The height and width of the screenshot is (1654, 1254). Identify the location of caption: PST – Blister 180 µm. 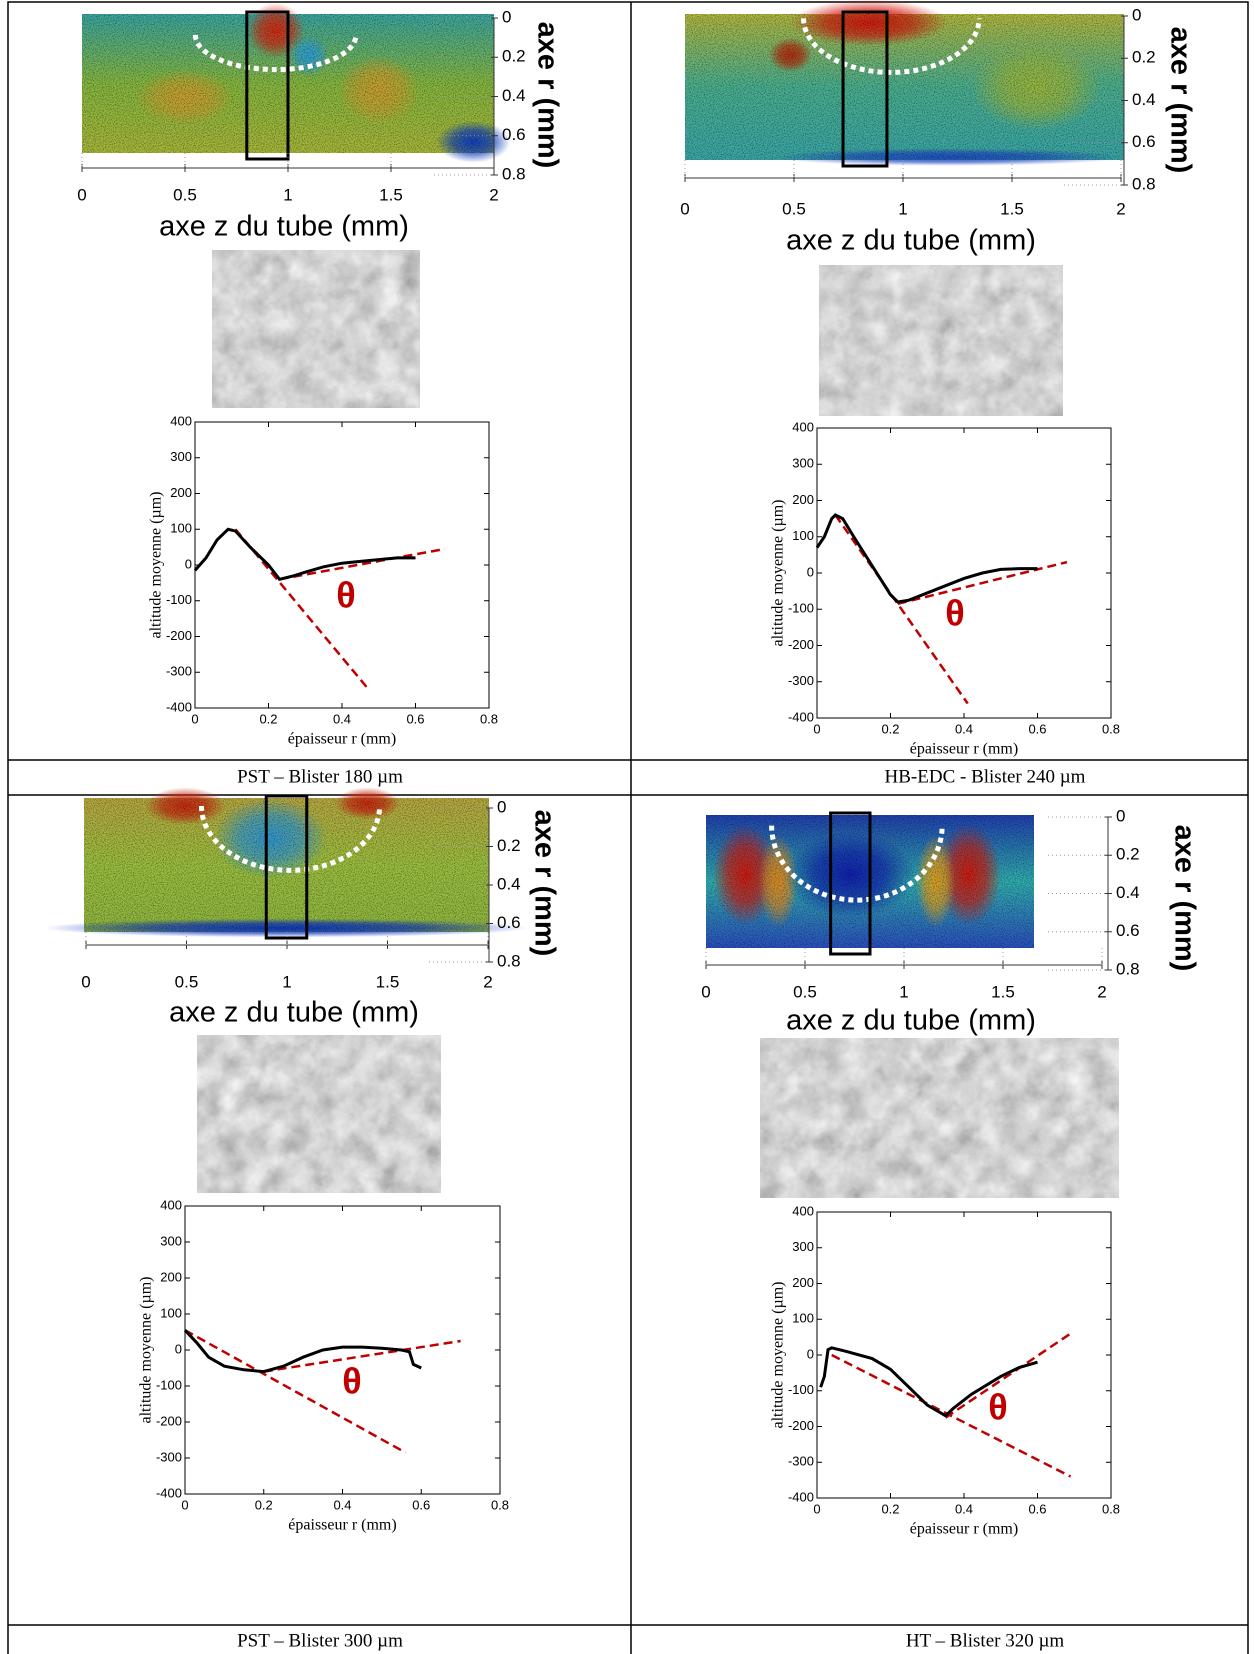
(320, 776).